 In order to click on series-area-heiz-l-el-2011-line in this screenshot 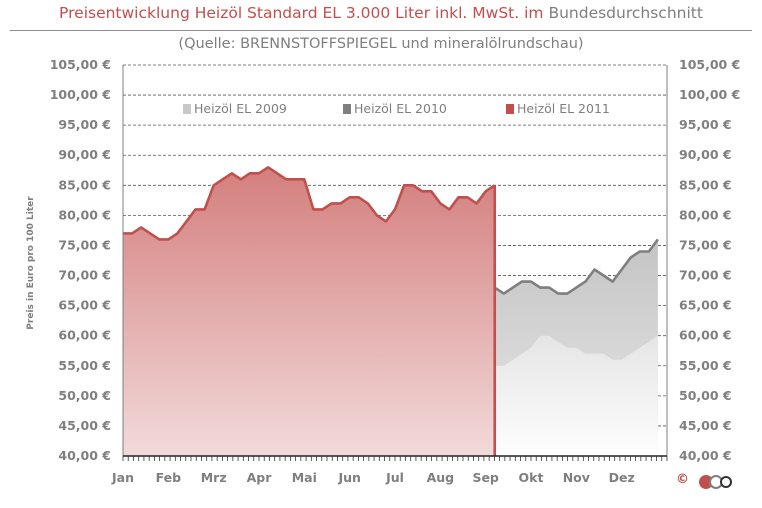, I will do `click(309, 203)`.